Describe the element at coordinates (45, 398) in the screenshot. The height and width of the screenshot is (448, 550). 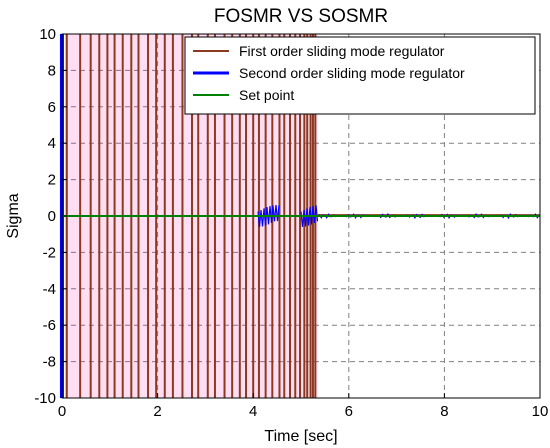
I see `y-tick-label: -10` at that location.